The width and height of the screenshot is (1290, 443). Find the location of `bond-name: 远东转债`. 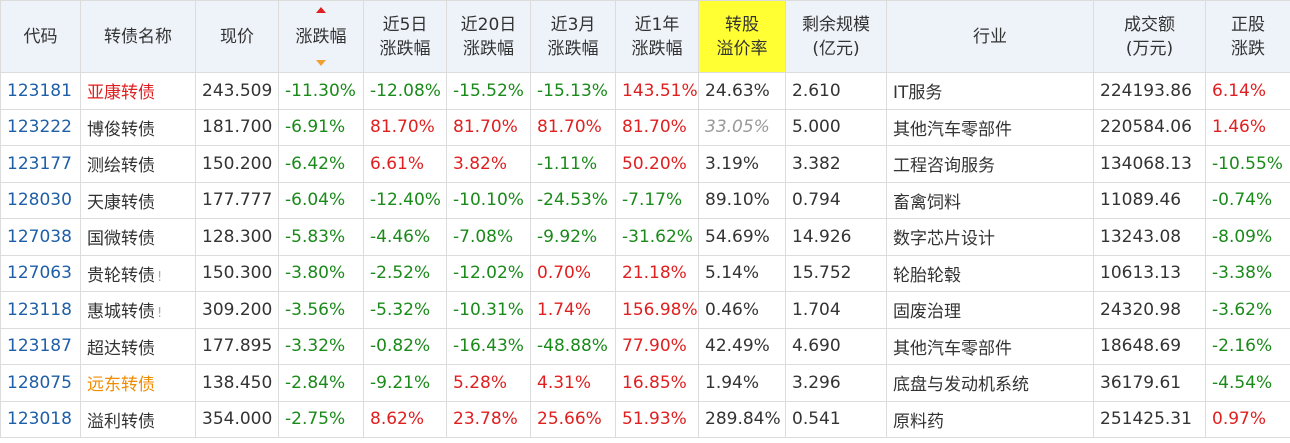

bond-name: 远东转债 is located at coordinates (138, 383).